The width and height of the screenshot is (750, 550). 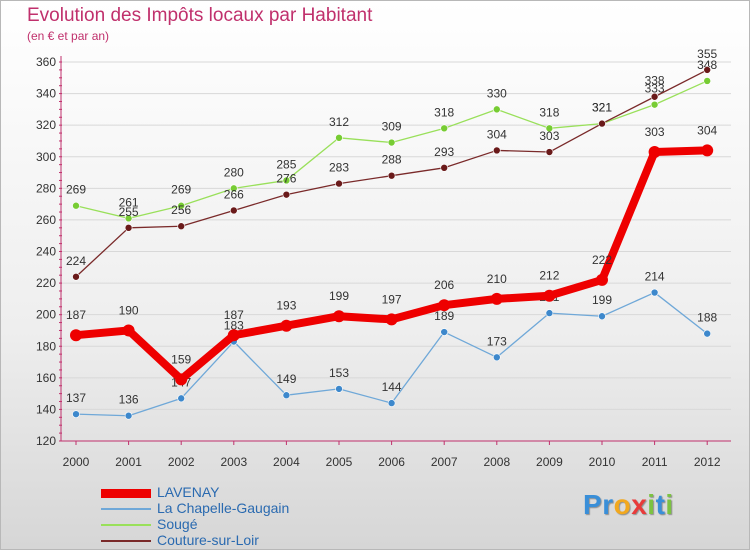 I want to click on data-label-couture-sur-loir: 255, so click(x=129, y=212).